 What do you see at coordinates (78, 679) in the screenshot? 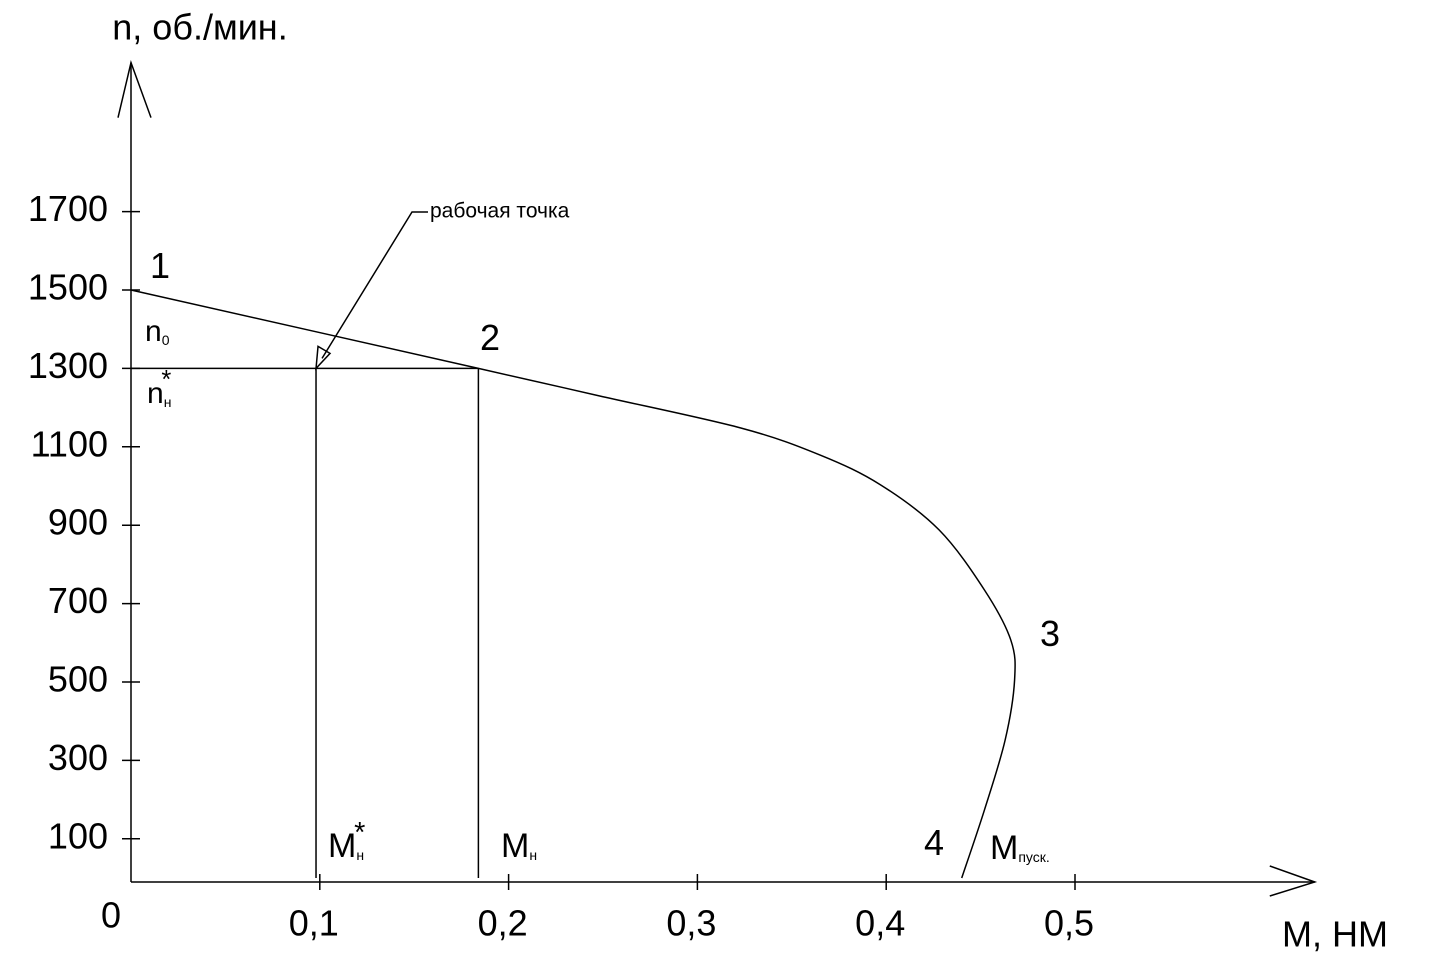
I see `y-tick-label: 500` at bounding box center [78, 679].